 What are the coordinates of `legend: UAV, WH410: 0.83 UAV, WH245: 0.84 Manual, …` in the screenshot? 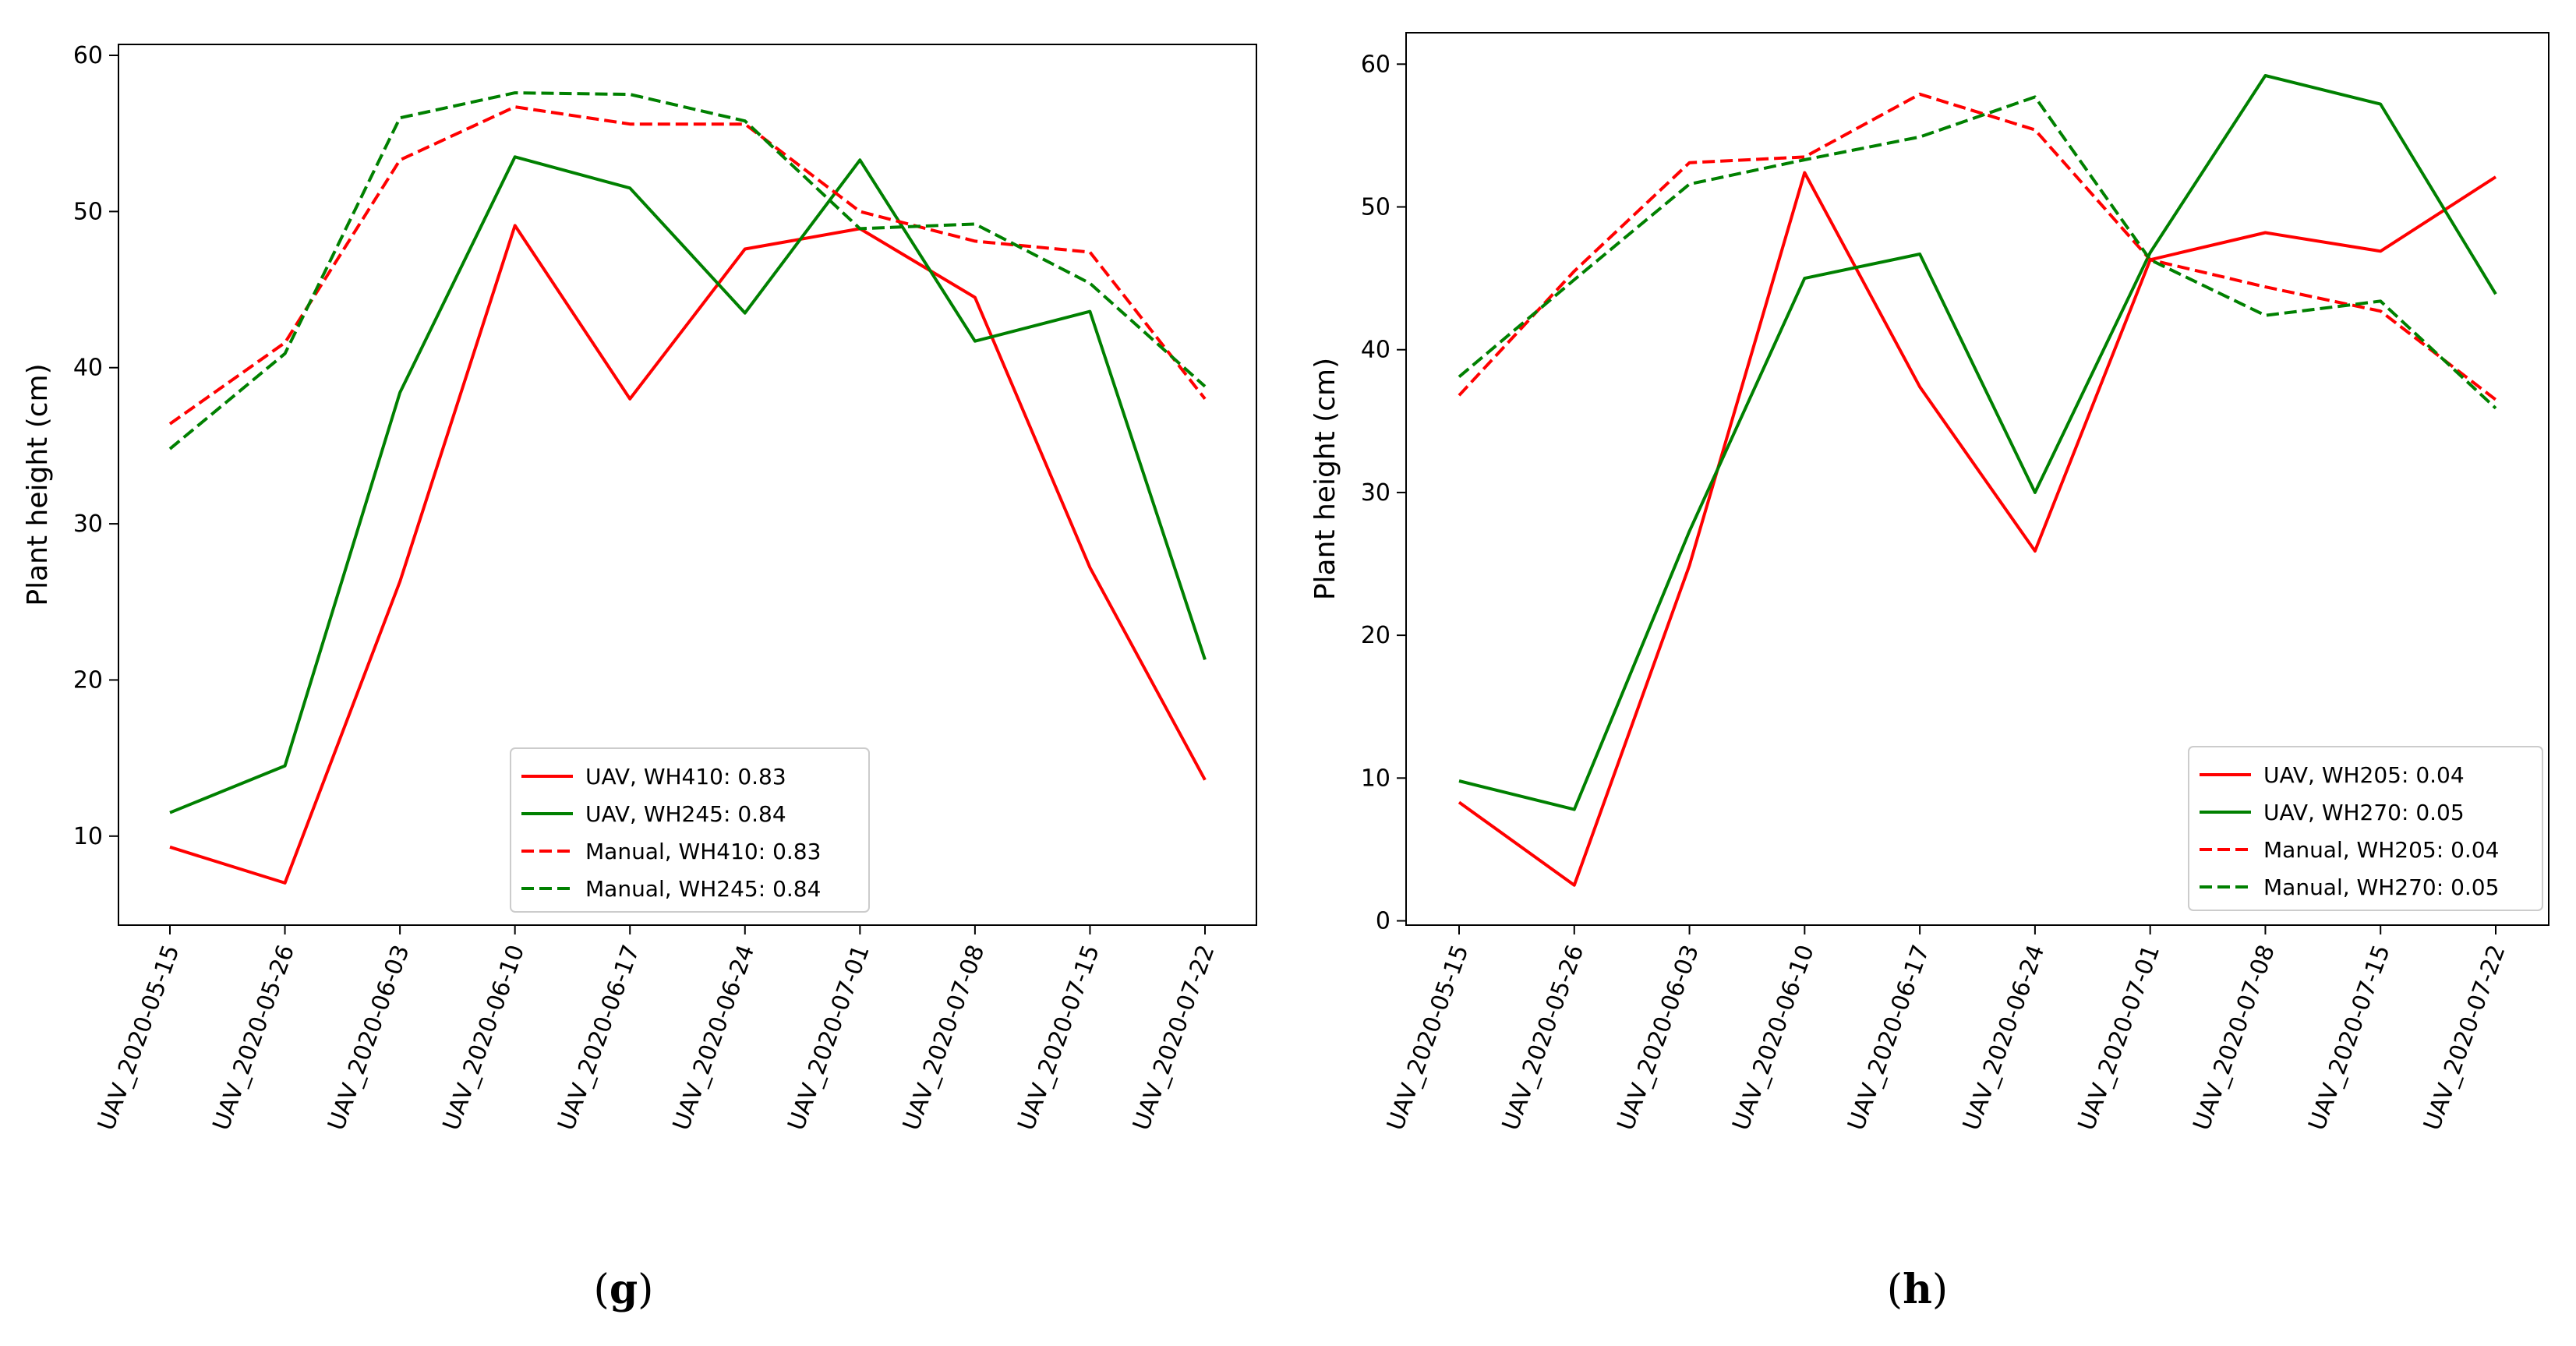 It's located at (690, 830).